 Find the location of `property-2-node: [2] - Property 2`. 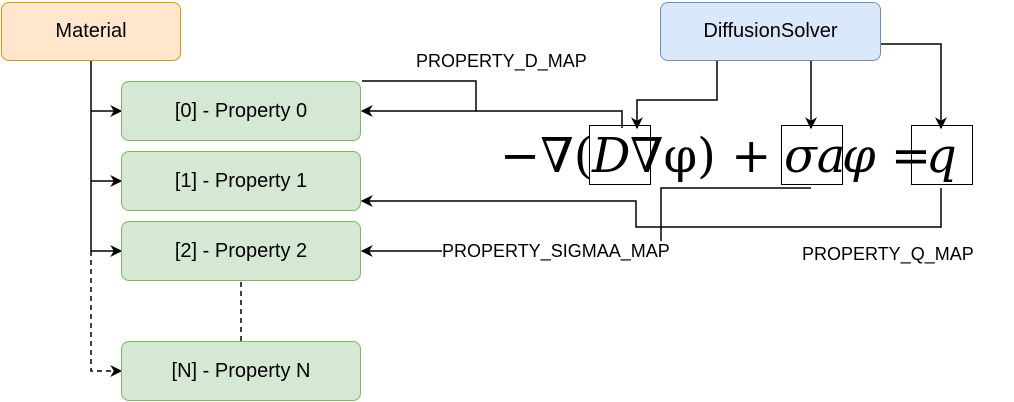

property-2-node: [2] - Property 2 is located at coordinates (241, 251).